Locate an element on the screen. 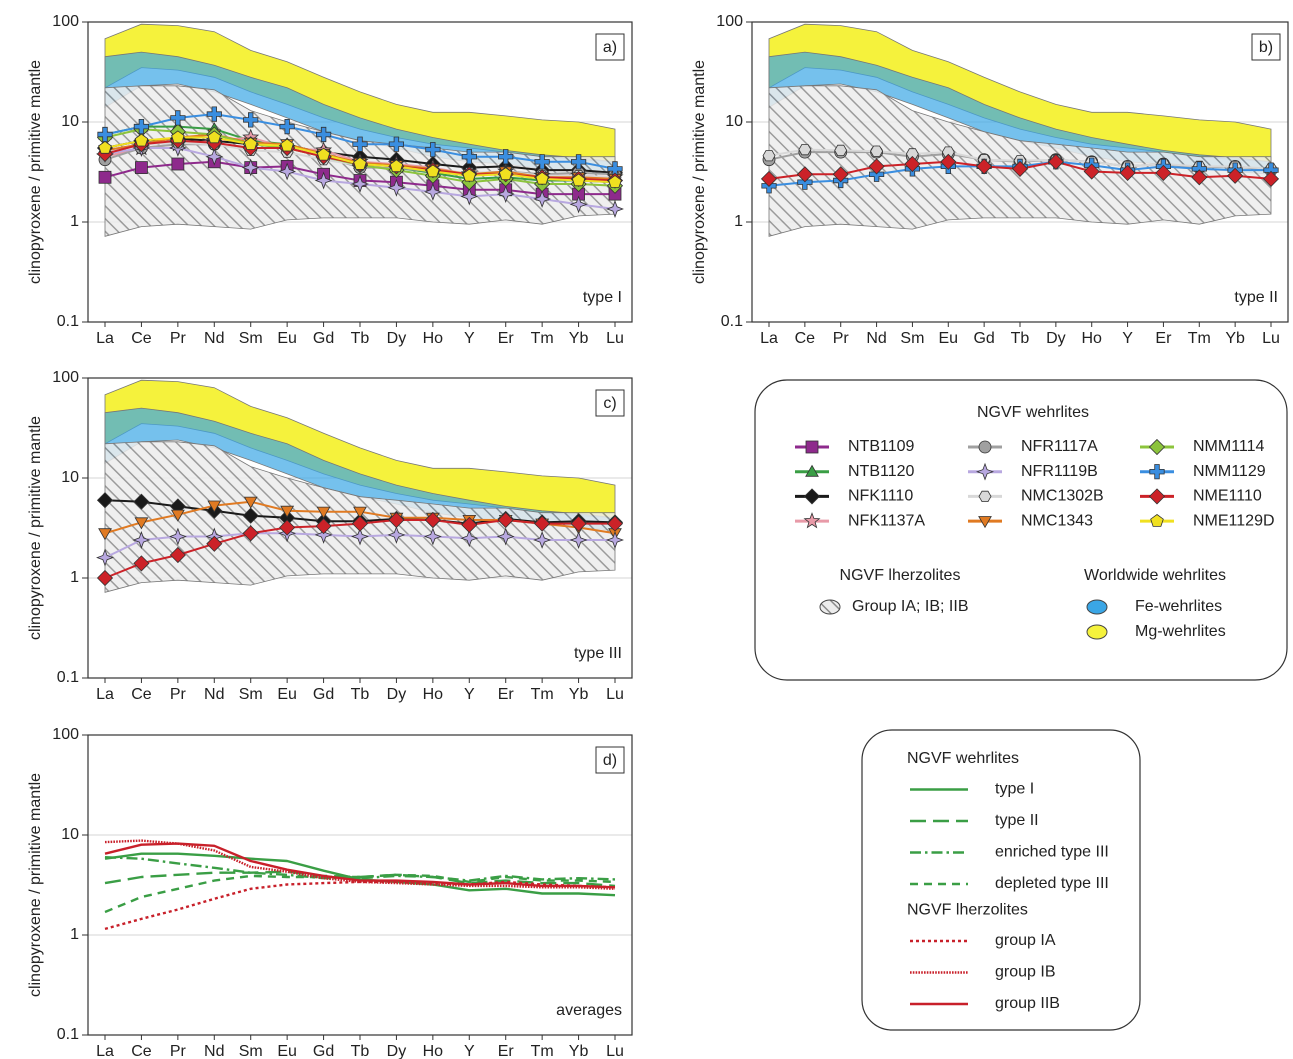 This screenshot has width=1293, height=1059. y-tick-label: 10 is located at coordinates (70, 834).